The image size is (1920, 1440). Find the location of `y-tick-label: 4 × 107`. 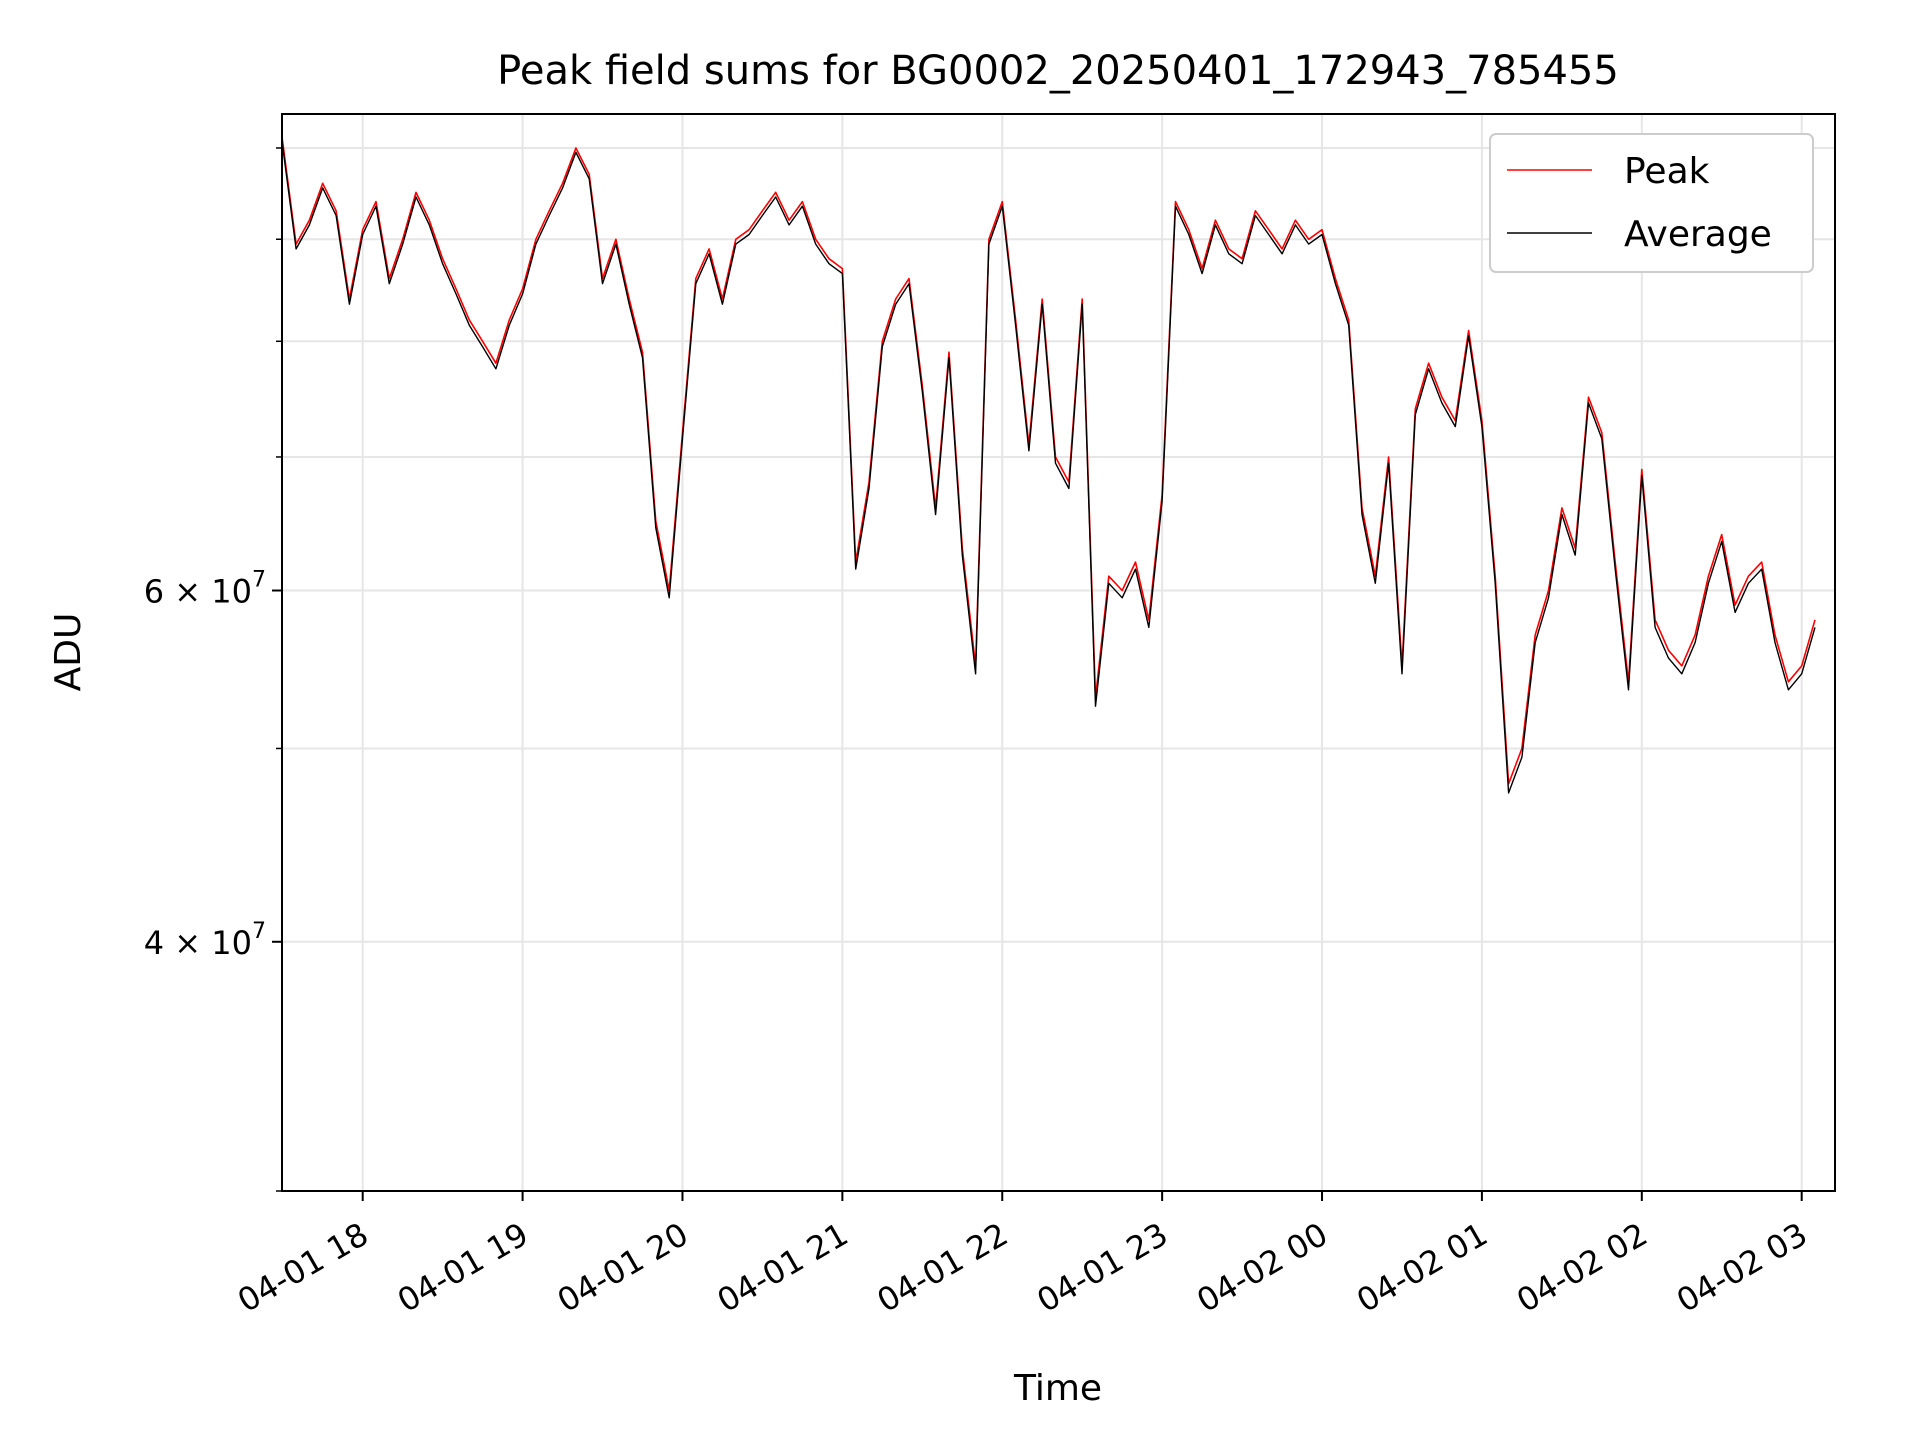

y-tick-label: 4 × 107 is located at coordinates (205, 940).